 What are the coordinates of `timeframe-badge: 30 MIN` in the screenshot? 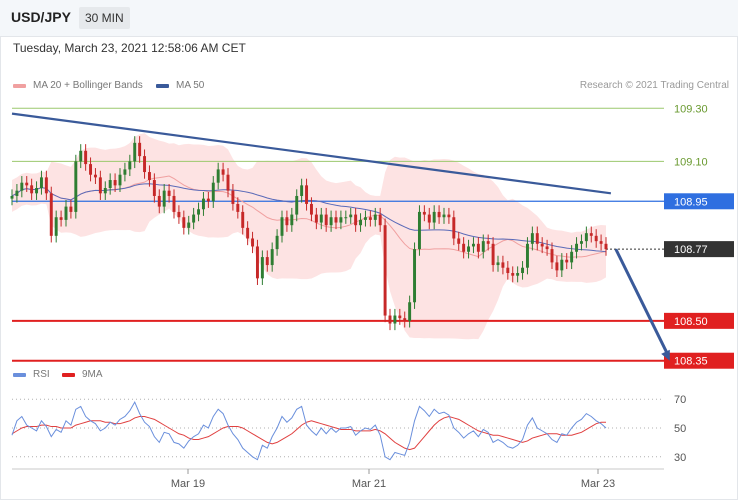 It's located at (104, 18).